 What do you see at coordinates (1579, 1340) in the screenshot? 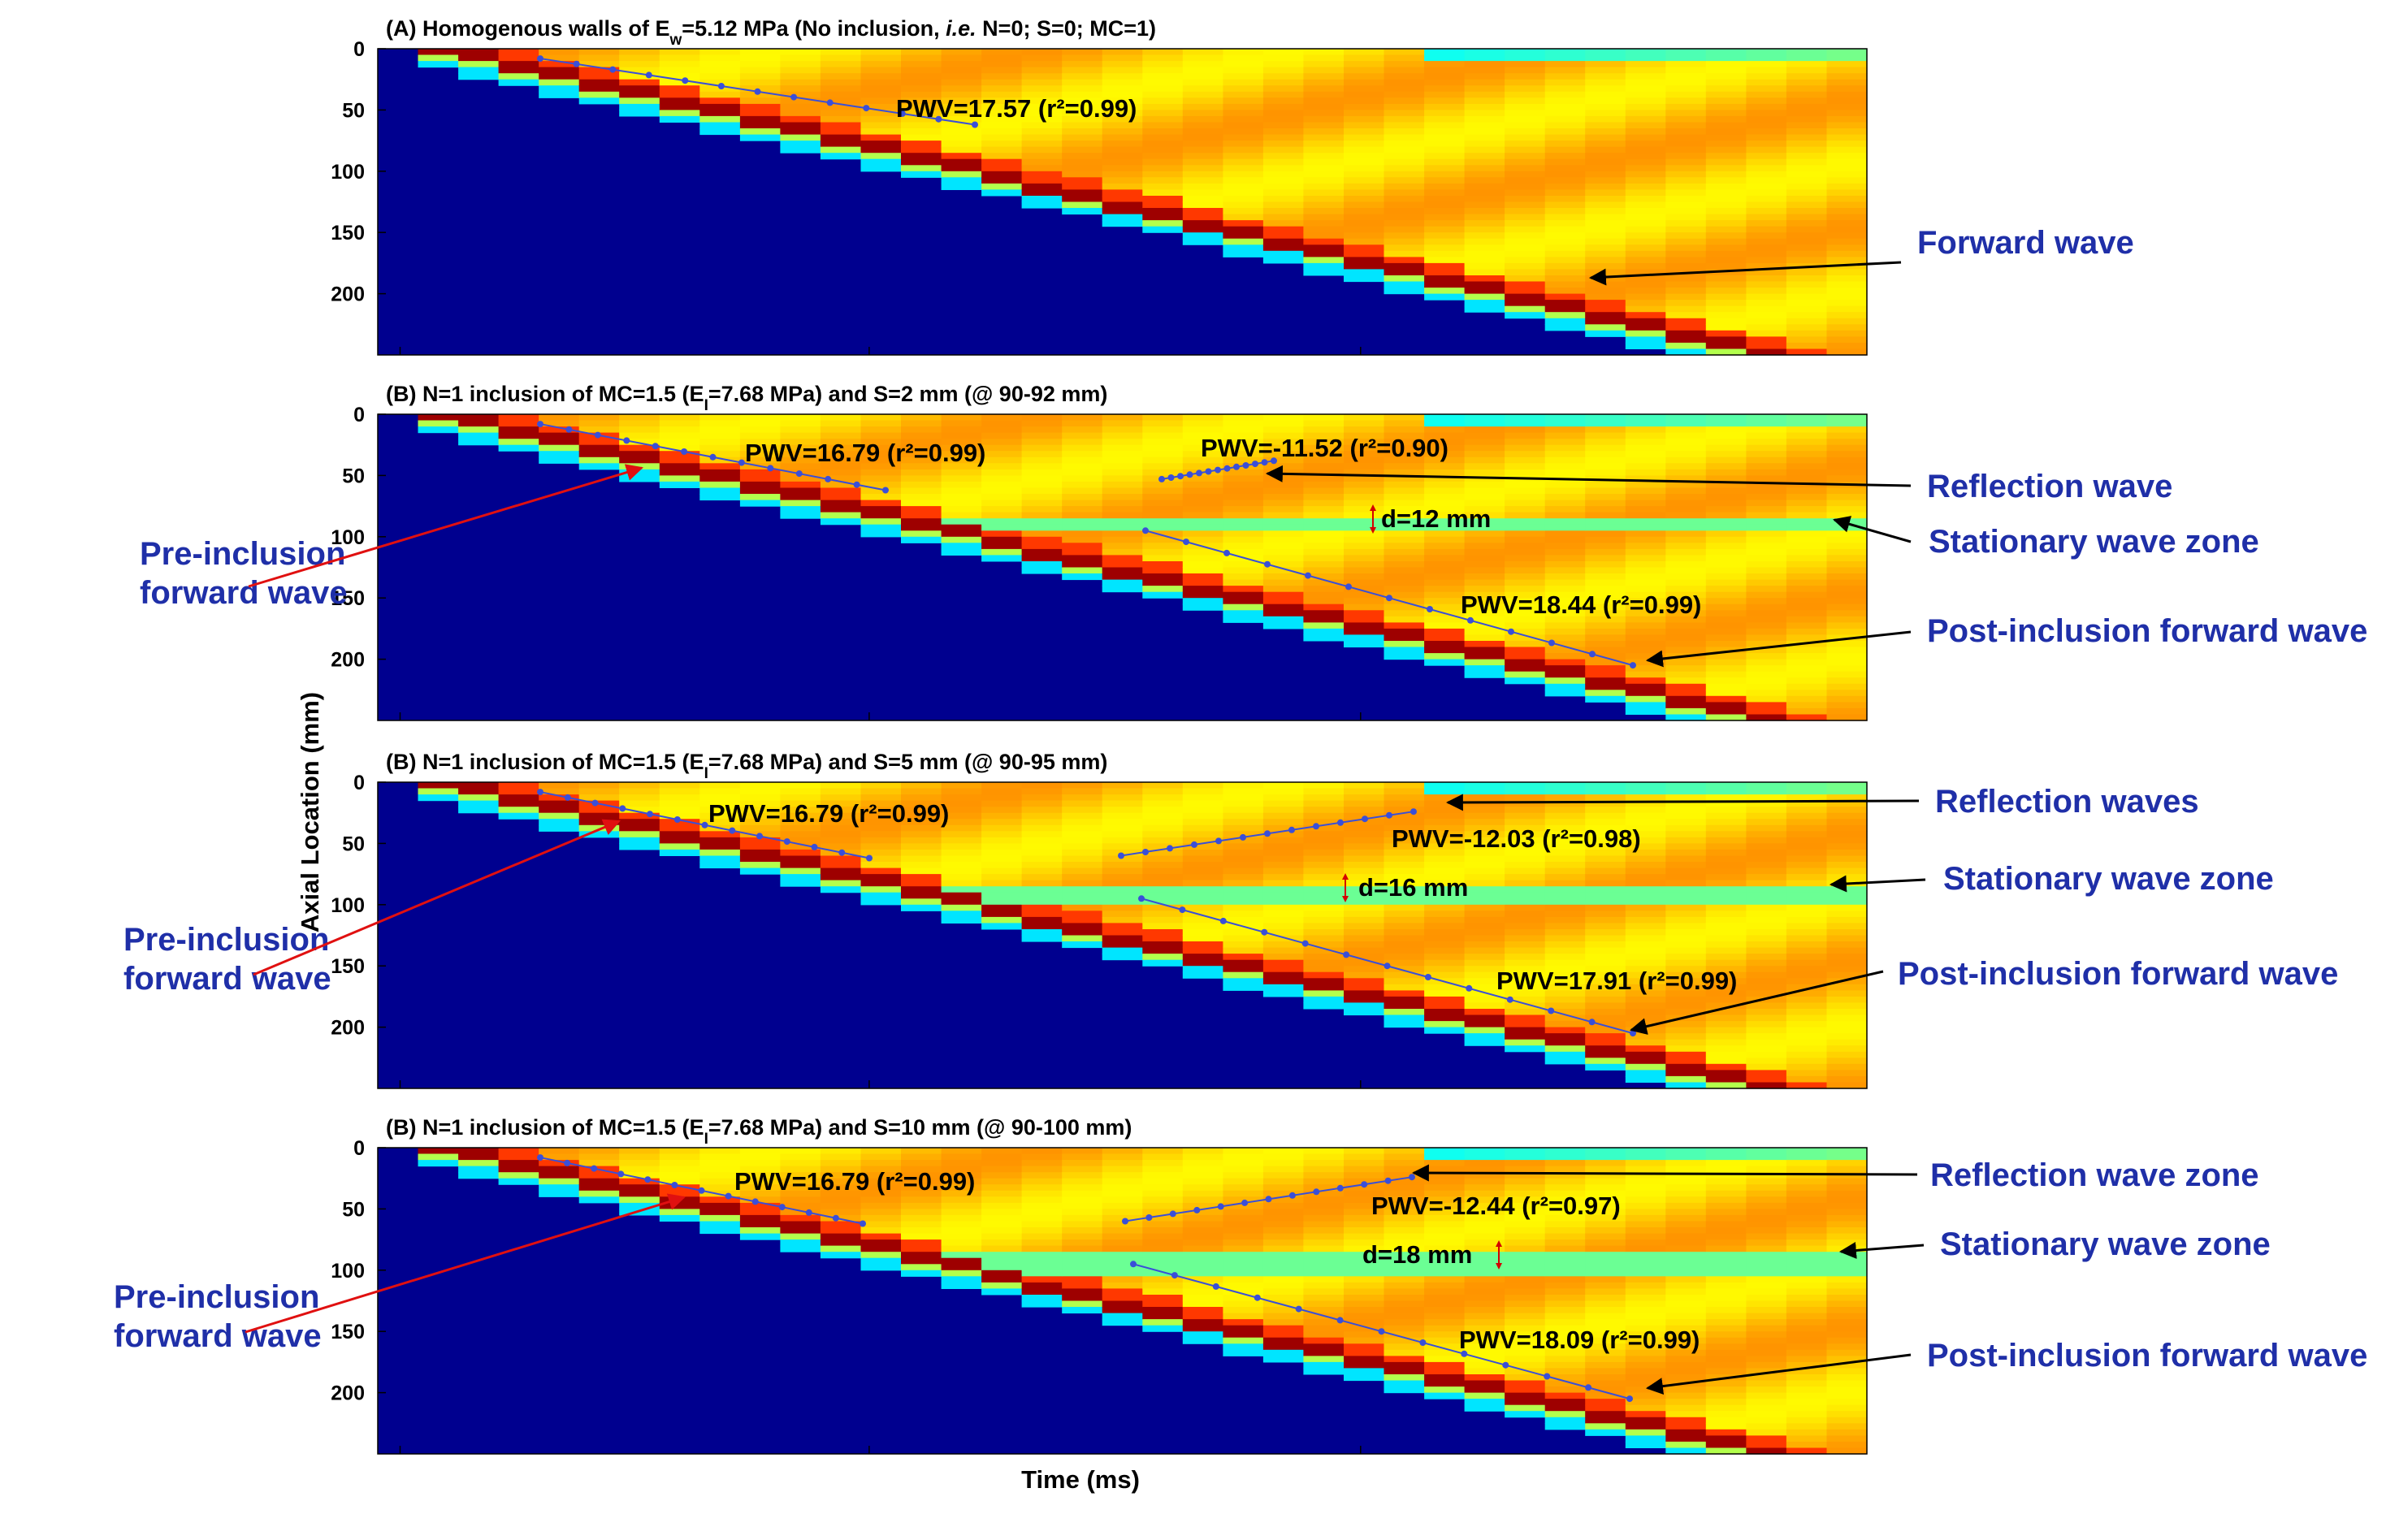
I see `pwv-label: PWV=18.09 (r²=0.99)` at bounding box center [1579, 1340].